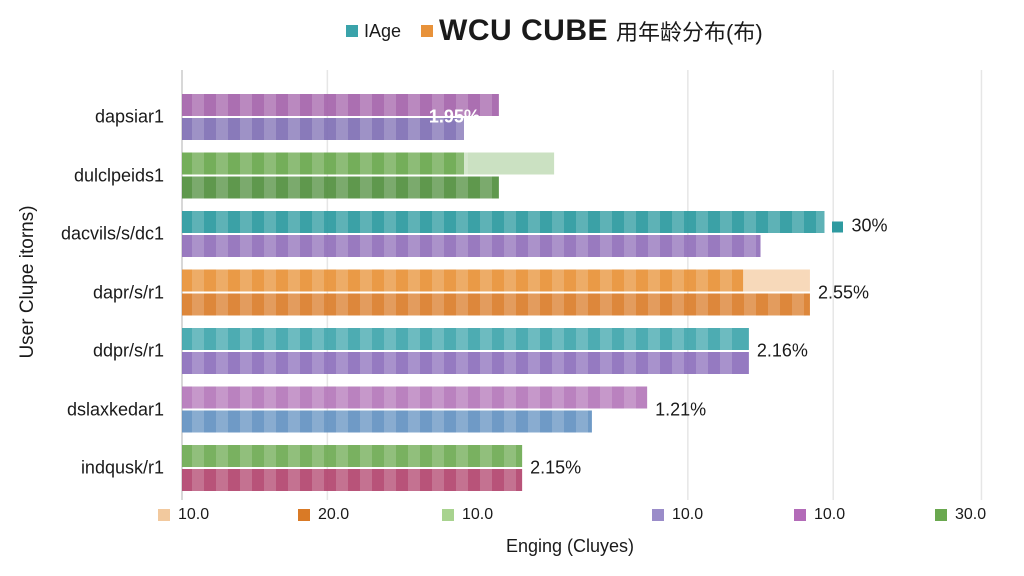 Image resolution: width=1024 pixels, height=576 pixels. I want to click on data-label: 1.95%, so click(454, 117).